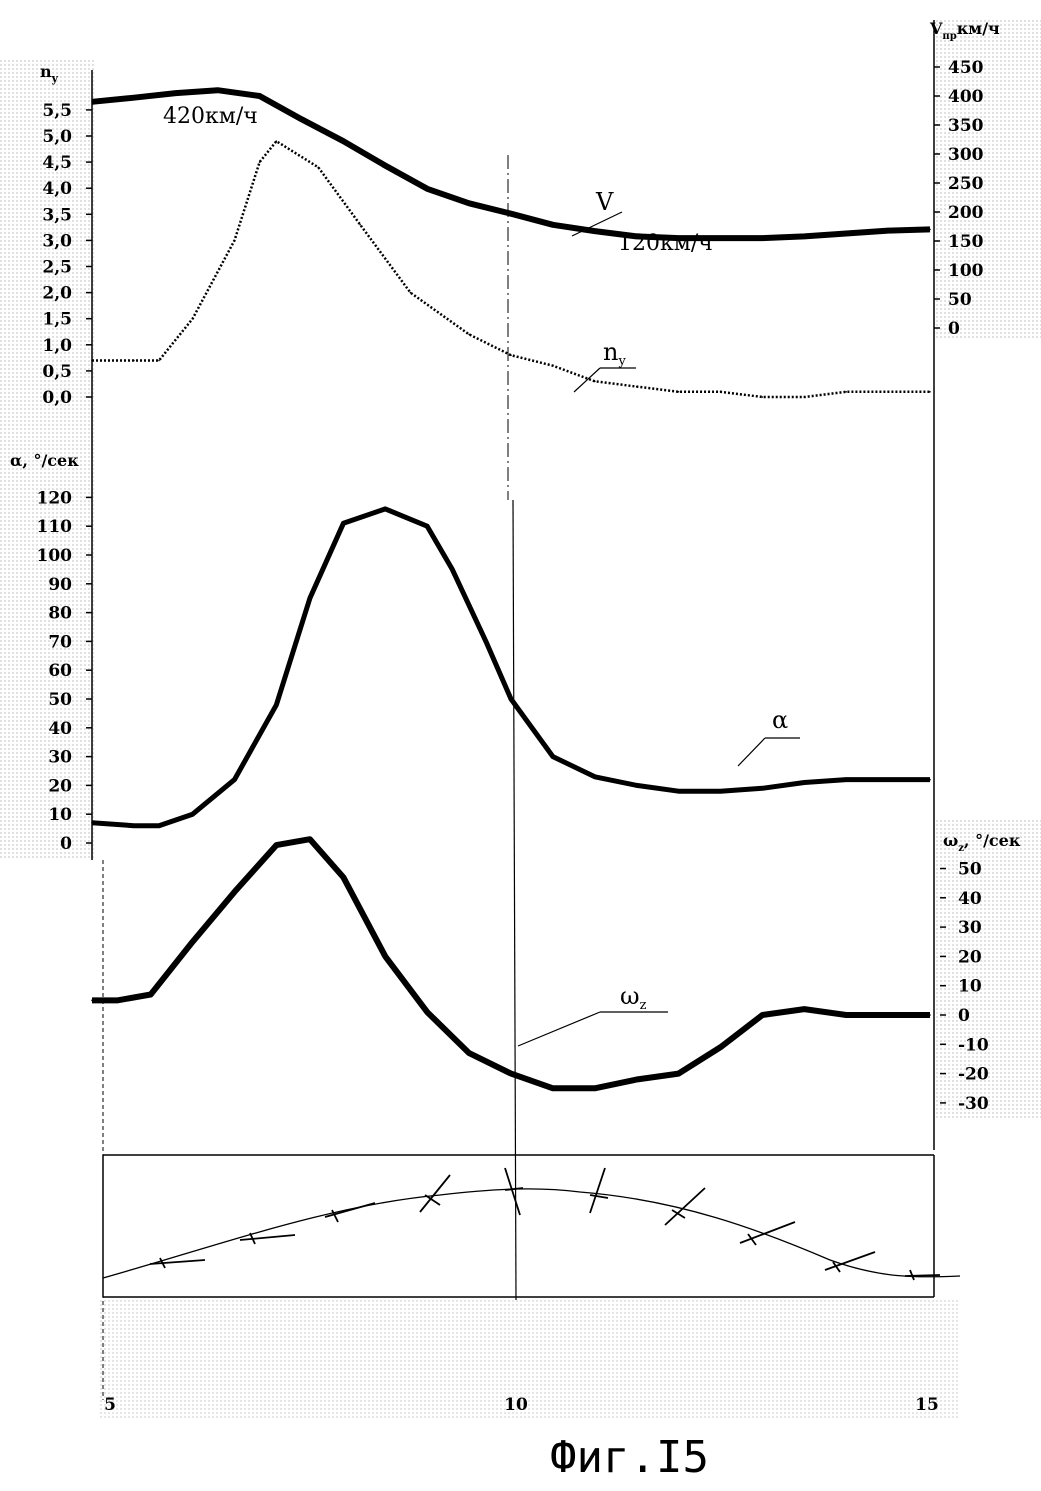  I want to click on v-axis-tick-label: 100, so click(966, 271).